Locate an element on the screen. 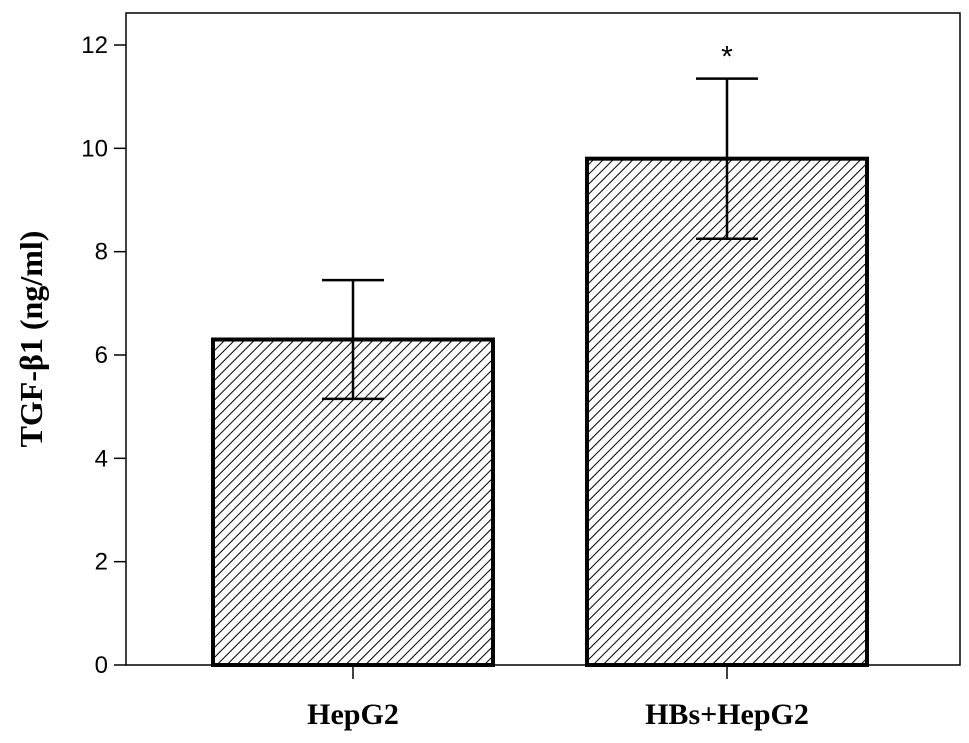 This screenshot has height=743, width=969. x-category-label: HepG2 is located at coordinates (353, 714).